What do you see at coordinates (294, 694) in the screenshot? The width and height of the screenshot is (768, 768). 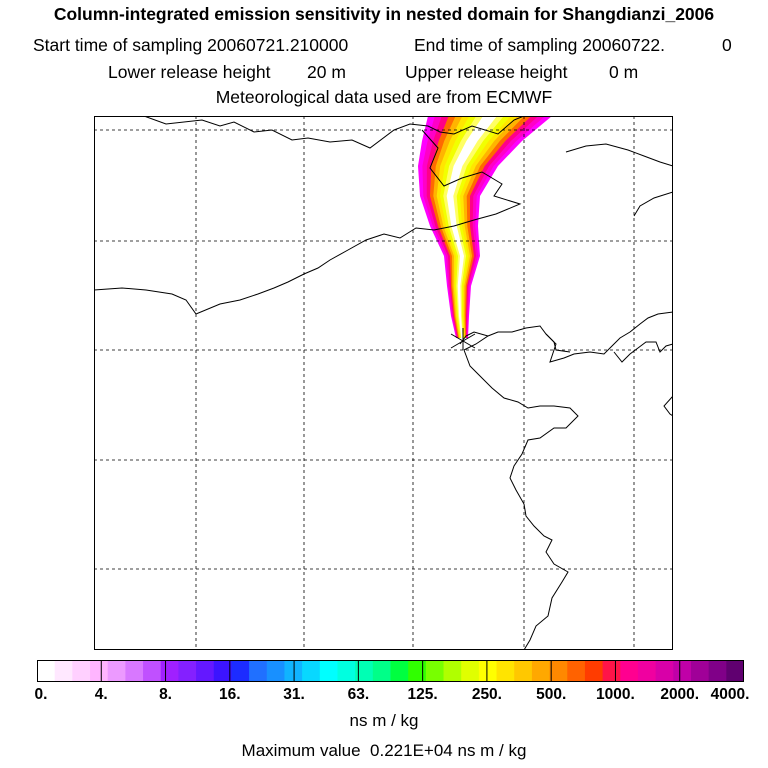 I see `colorbar-tick-label: 31.` at bounding box center [294, 694].